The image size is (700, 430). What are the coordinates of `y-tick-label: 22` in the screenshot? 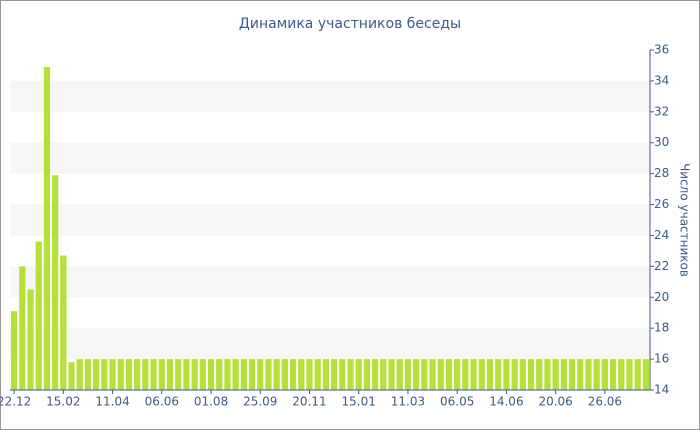 It's located at (661, 266).